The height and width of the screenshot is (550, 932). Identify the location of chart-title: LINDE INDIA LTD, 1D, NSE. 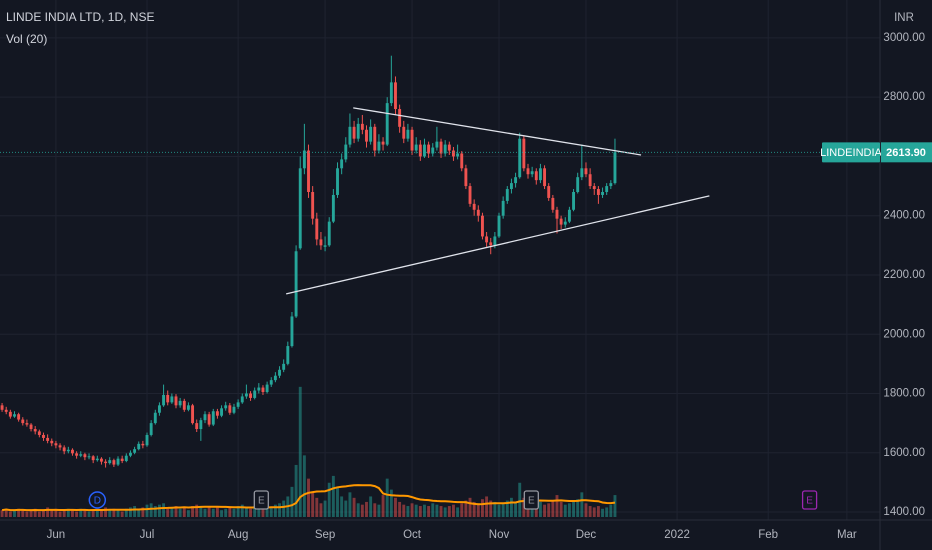
(80, 17).